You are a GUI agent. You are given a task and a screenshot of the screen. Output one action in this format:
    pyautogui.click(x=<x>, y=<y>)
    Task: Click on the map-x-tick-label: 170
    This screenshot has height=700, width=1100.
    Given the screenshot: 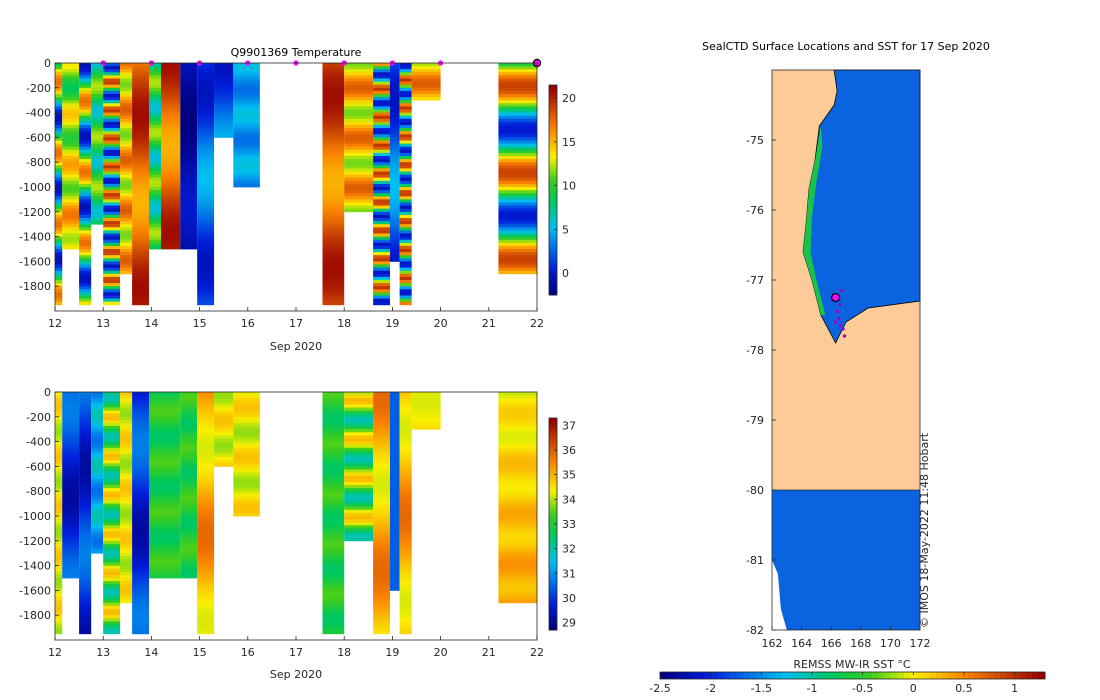 What is the action you would take?
    pyautogui.click(x=890, y=643)
    